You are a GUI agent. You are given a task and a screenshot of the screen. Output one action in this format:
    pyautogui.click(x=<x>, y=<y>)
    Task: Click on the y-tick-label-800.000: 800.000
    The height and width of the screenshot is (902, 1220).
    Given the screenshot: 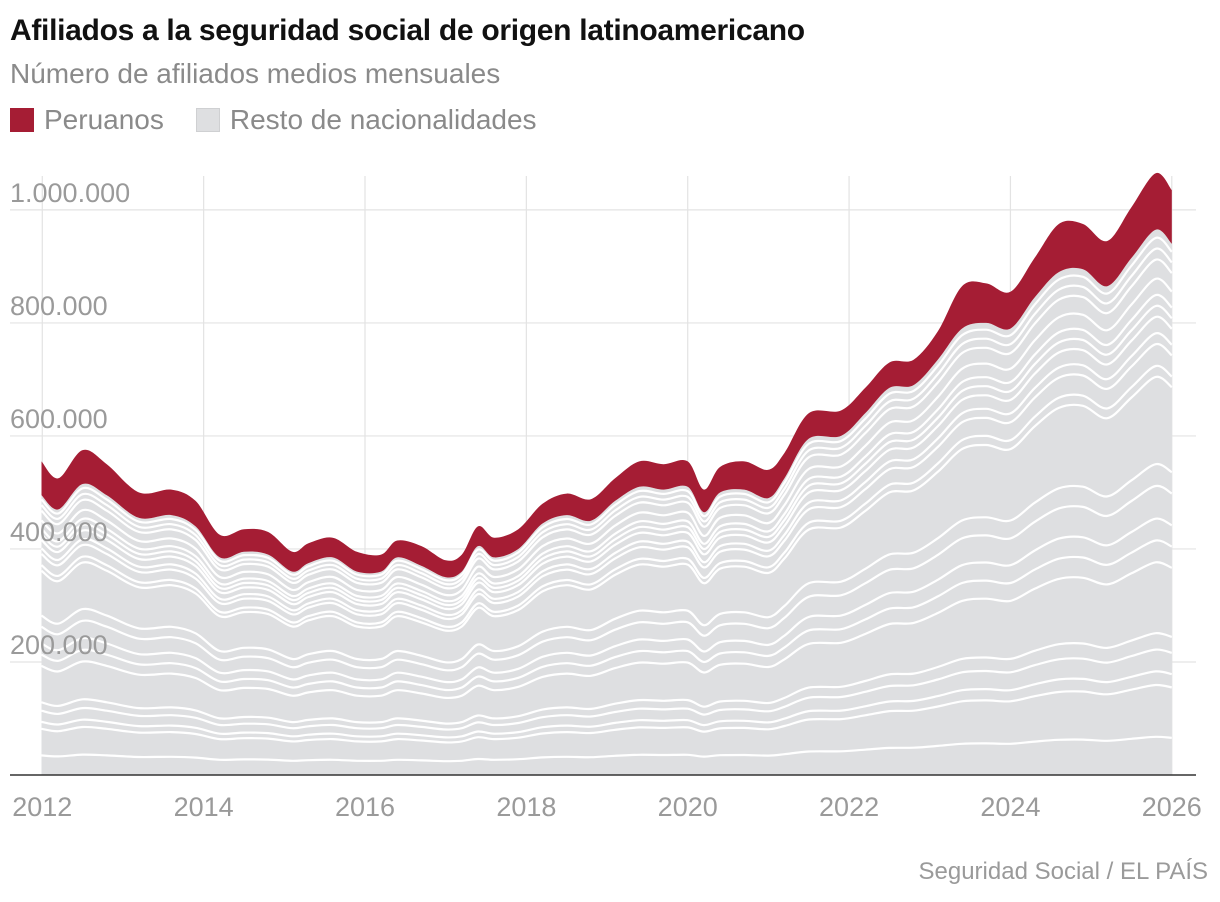 What is the action you would take?
    pyautogui.click(x=59, y=306)
    